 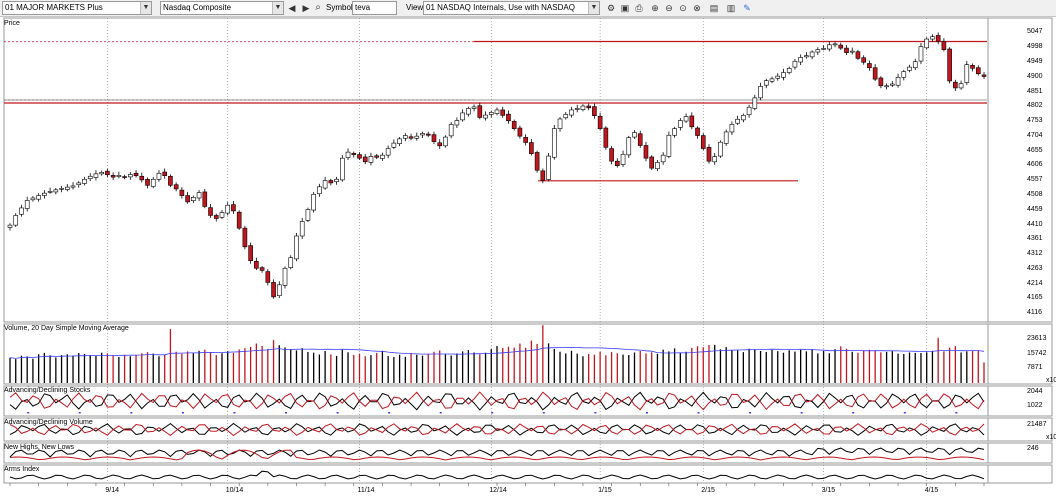 What do you see at coordinates (374, 8) in the screenshot?
I see `symbol-input: teva` at bounding box center [374, 8].